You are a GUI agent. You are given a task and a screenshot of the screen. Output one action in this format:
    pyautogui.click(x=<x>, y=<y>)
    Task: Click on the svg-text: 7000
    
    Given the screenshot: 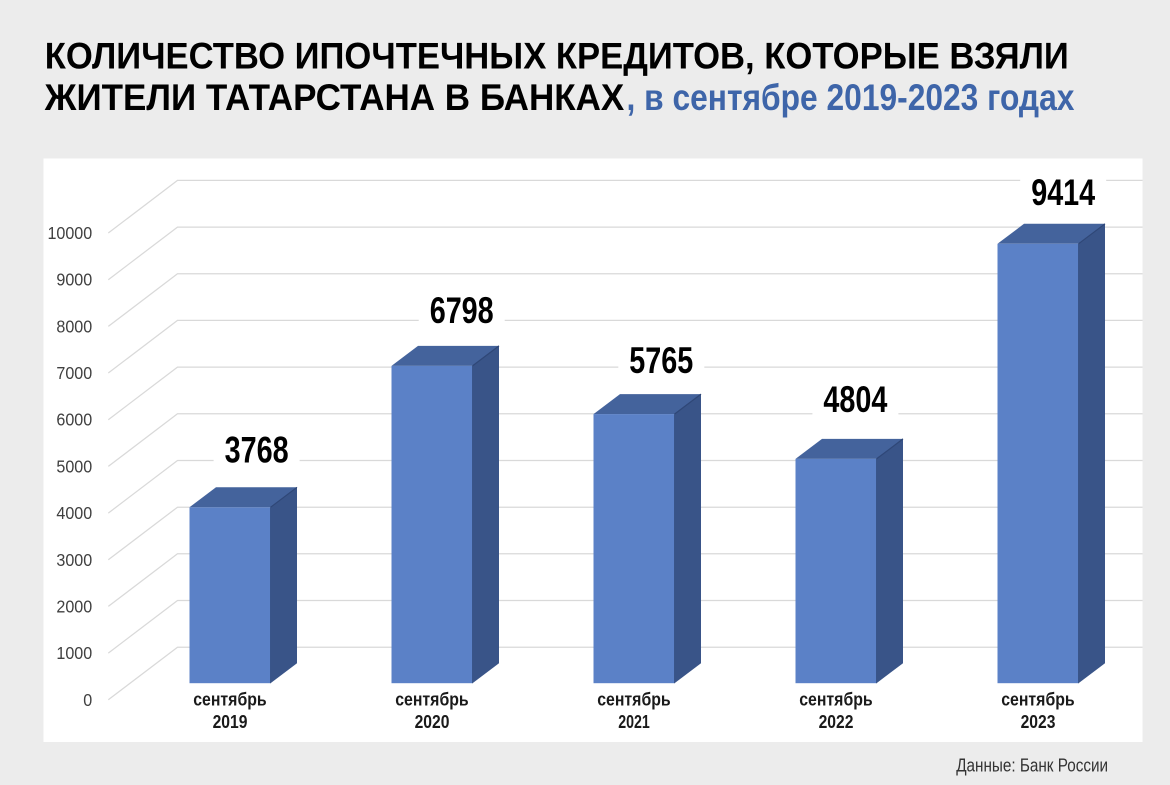 What is the action you would take?
    pyautogui.click(x=74, y=373)
    